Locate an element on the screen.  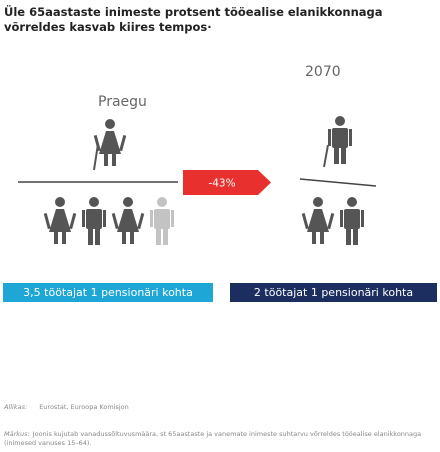
left-caption: 3,5 töötajat 1 pensionäri kohta is located at coordinates (108, 292).